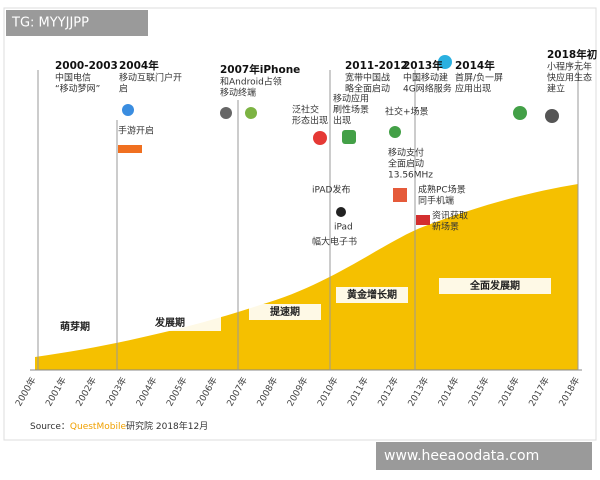 The image size is (600, 480). What do you see at coordinates (77, 89) in the screenshot?
I see `event-text: “移动梦网”` at bounding box center [77, 89].